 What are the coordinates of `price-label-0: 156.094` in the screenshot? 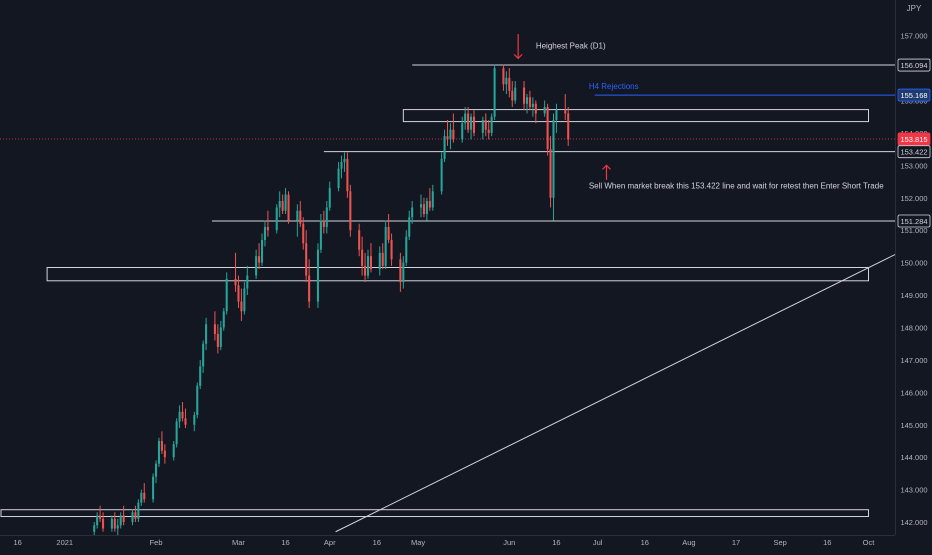 It's located at (913, 65).